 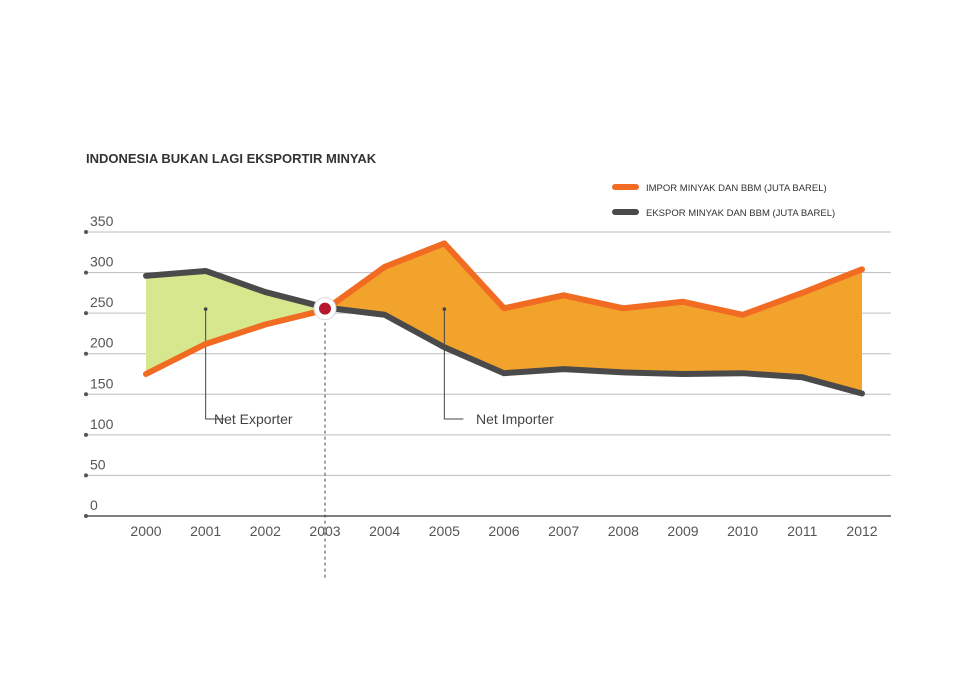 What do you see at coordinates (98, 464) in the screenshot?
I see `y-tick-label: 50` at bounding box center [98, 464].